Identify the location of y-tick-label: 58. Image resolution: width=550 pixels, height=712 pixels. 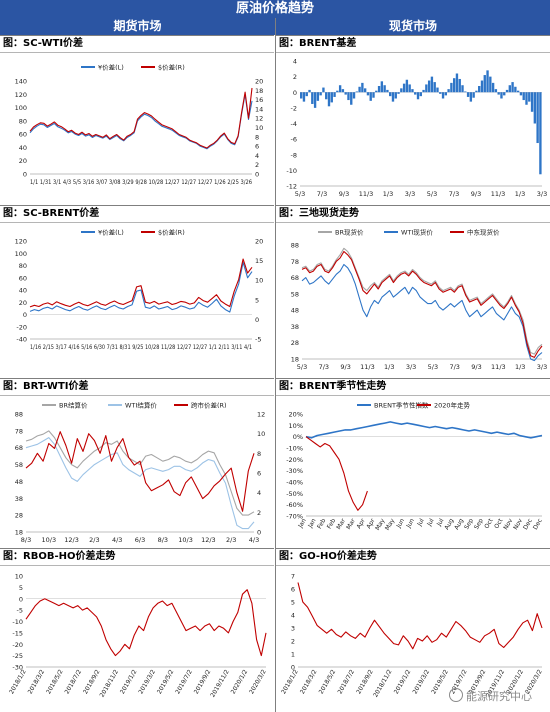
(295, 294).